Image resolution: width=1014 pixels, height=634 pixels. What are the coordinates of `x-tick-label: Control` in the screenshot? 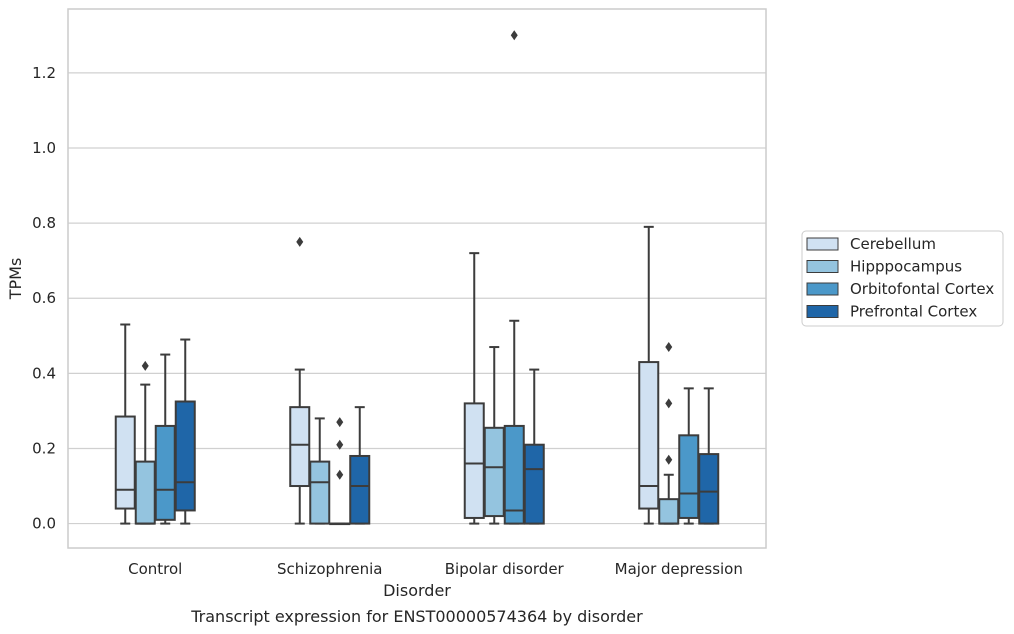 It's located at (155, 569).